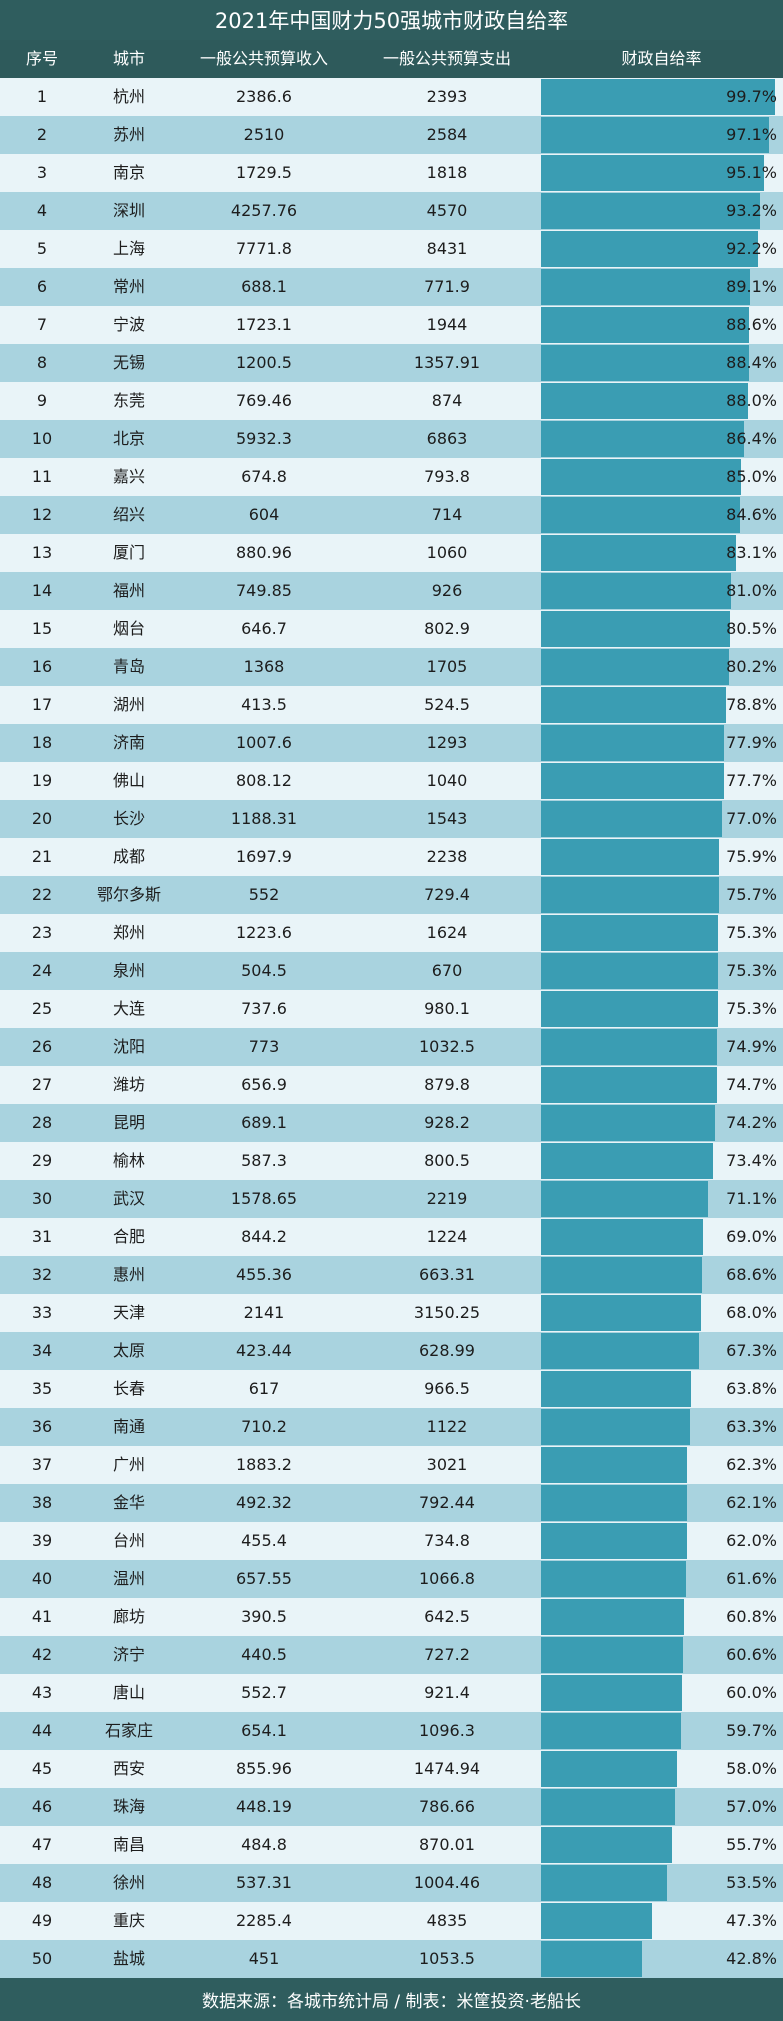 The width and height of the screenshot is (783, 2021). I want to click on table-row: 42 济宁 440.5 727.2 60.6%, so click(391, 1655).